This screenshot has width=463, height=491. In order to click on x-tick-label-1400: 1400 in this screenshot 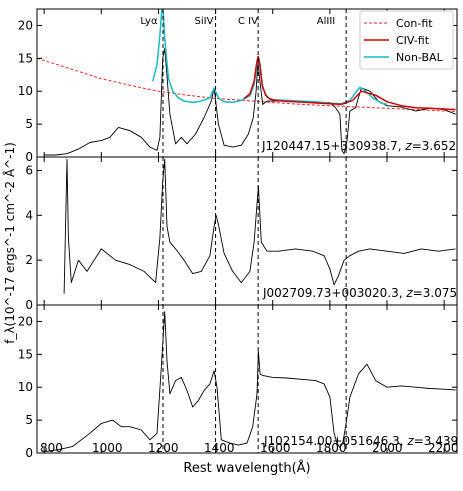, I will do `click(219, 448)`.